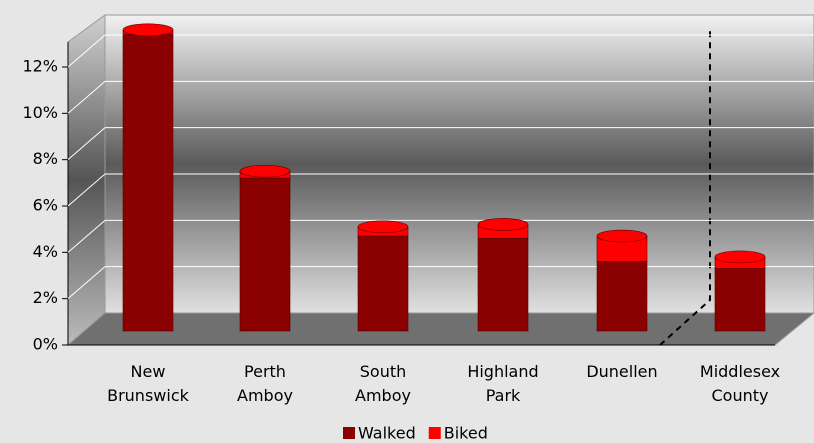 The width and height of the screenshot is (814, 443). Describe the element at coordinates (740, 395) in the screenshot. I see `x-tick-label-line: County` at that location.